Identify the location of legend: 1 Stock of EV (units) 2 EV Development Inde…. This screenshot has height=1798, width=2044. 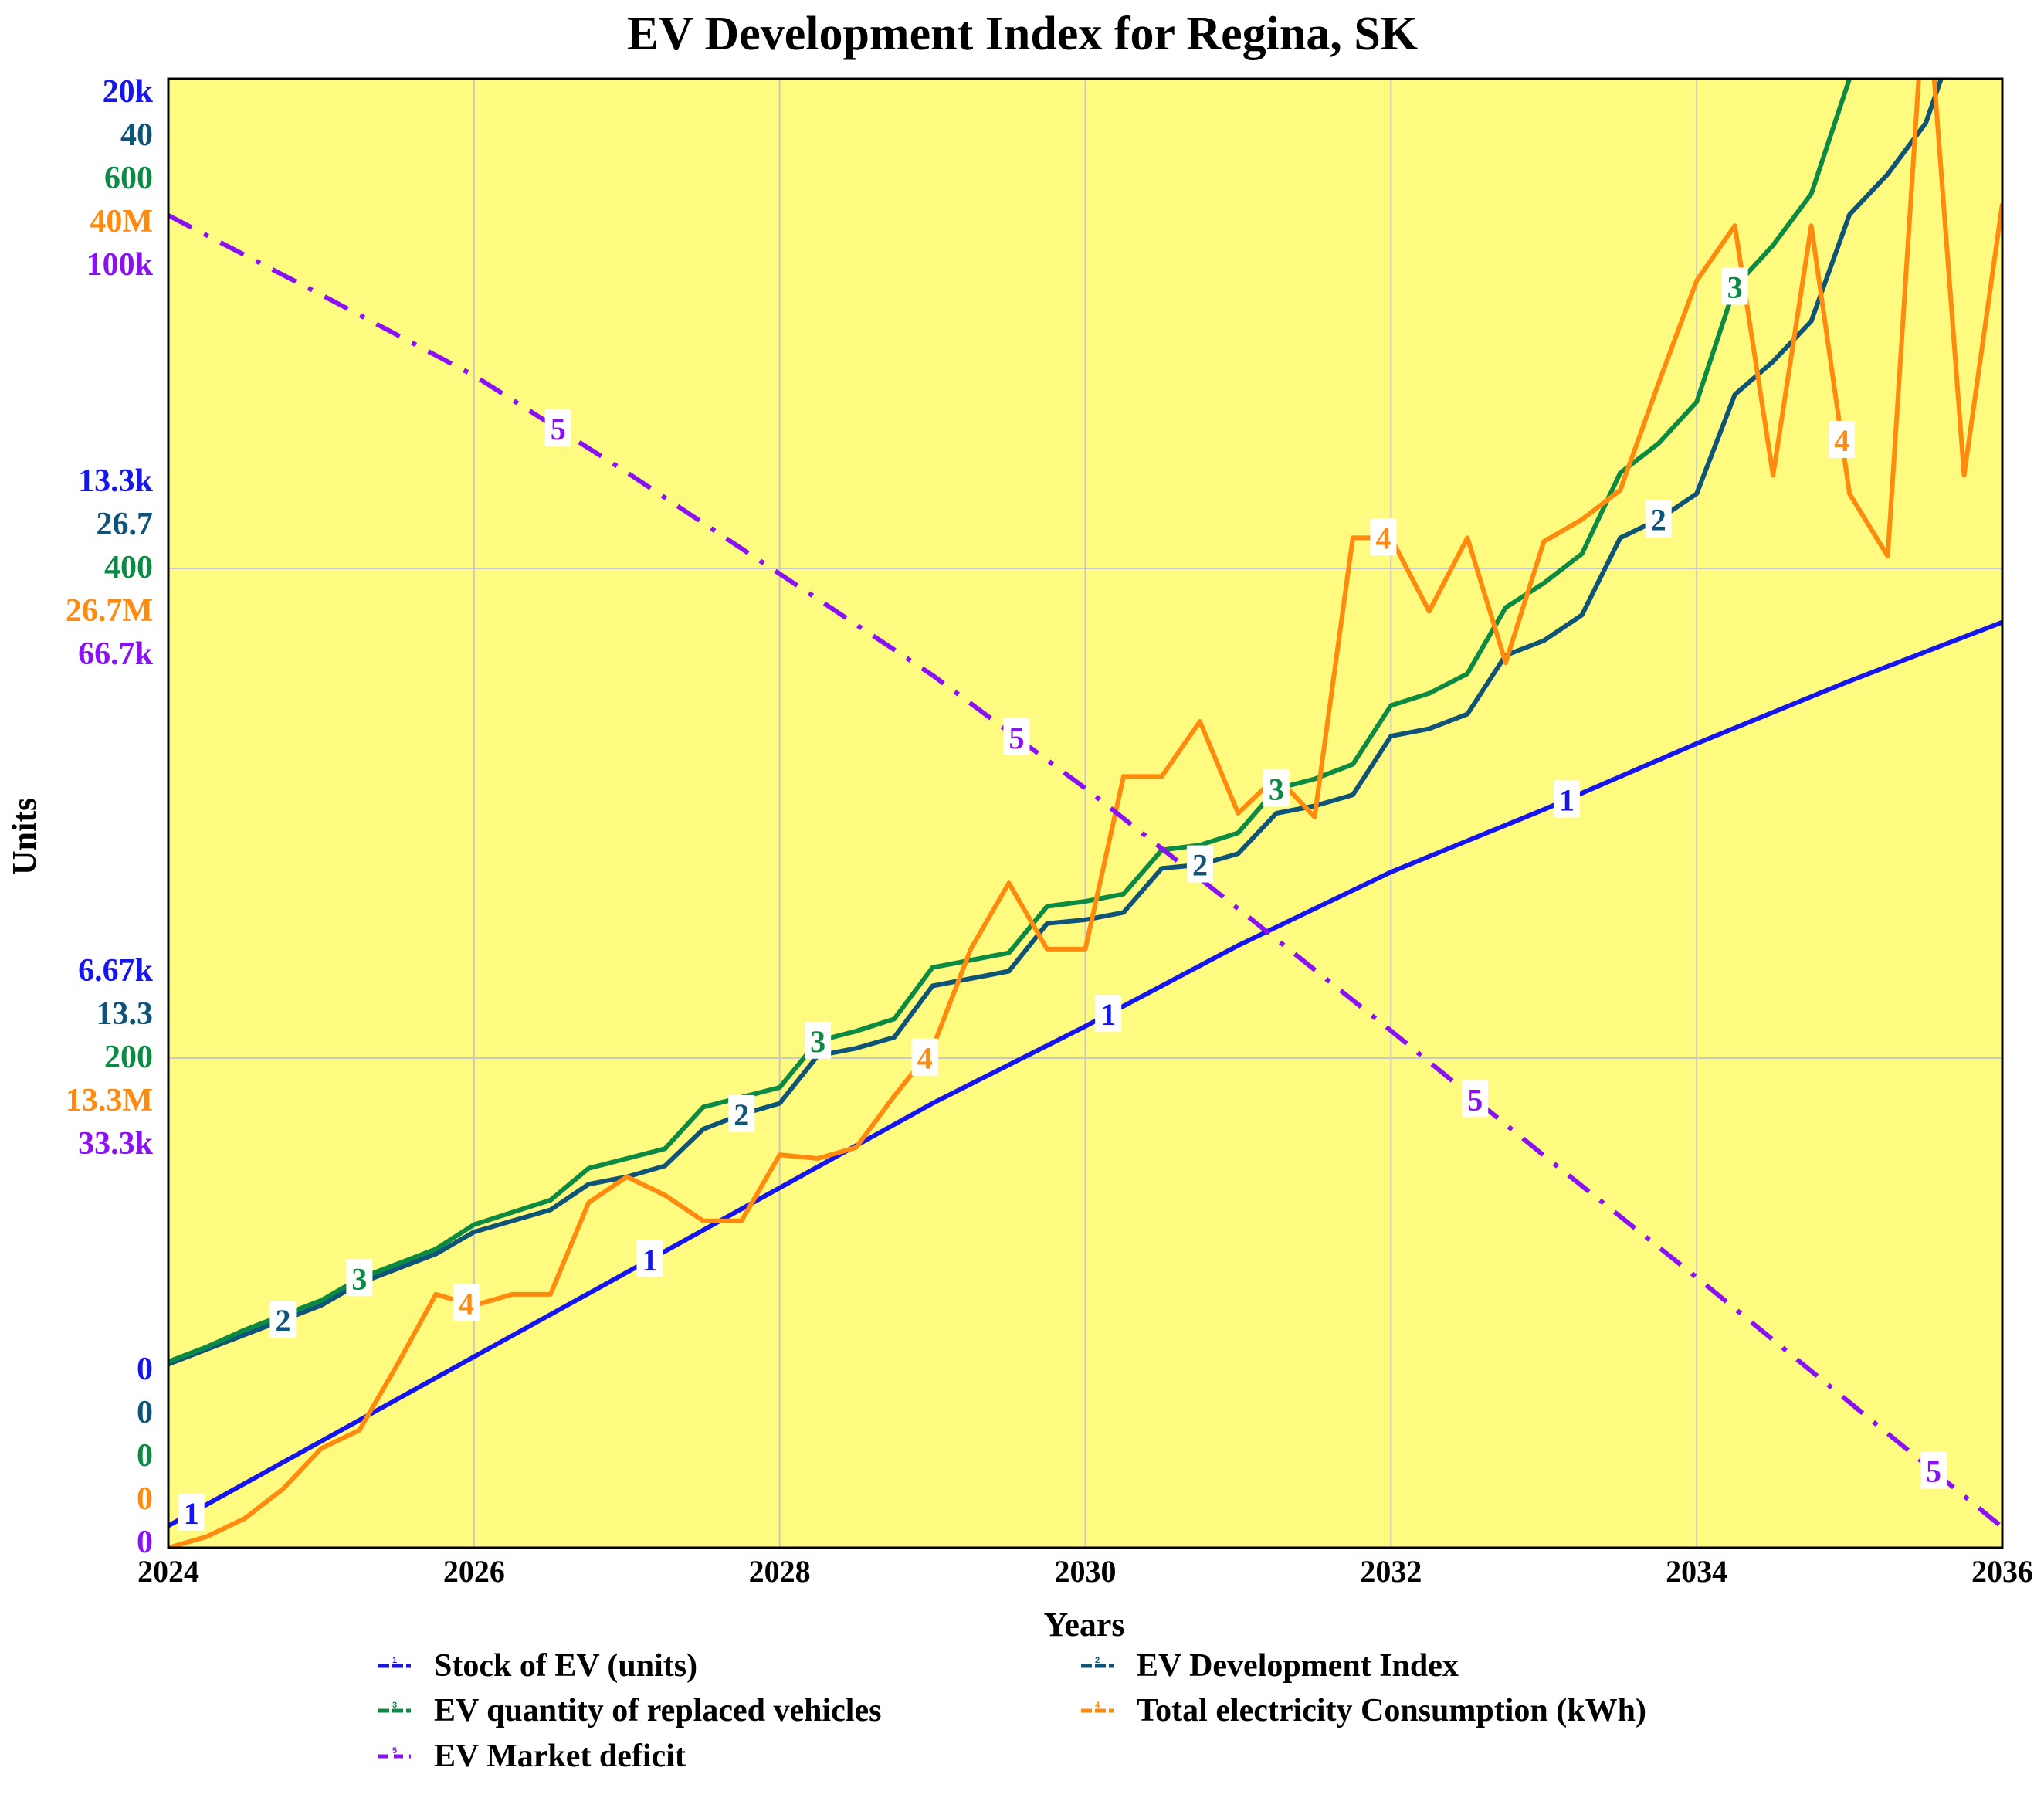
(1012, 1711).